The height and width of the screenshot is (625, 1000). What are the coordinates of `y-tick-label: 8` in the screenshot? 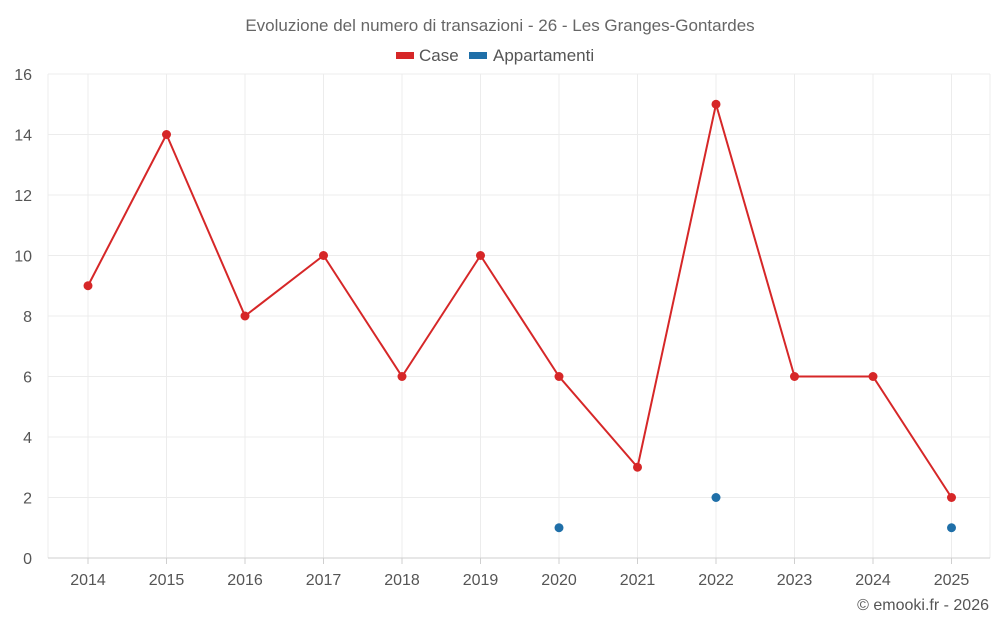 It's located at (27, 317).